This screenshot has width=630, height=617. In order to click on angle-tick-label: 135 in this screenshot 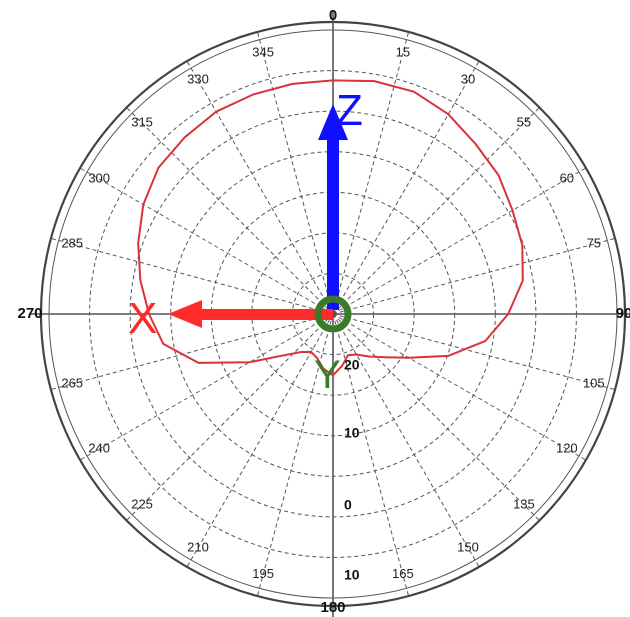, I will do `click(524, 503)`.